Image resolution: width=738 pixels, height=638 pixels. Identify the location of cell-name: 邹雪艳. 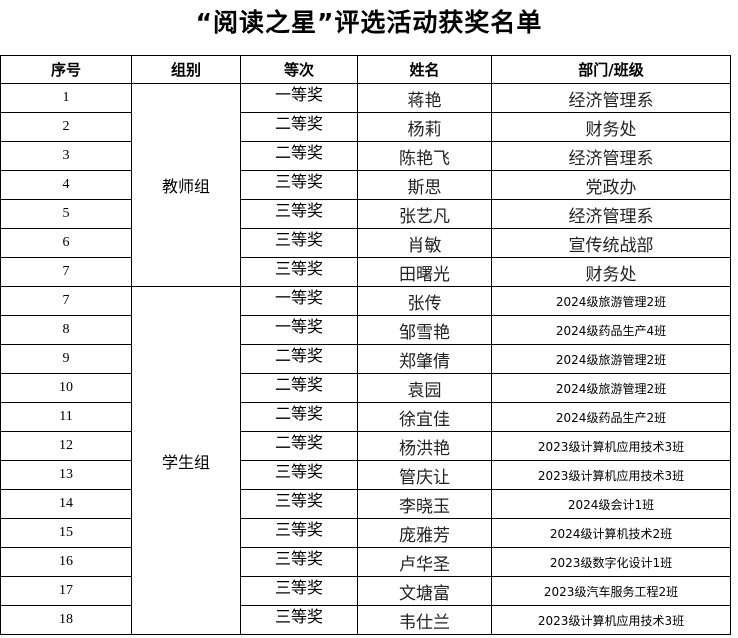
(424, 330).